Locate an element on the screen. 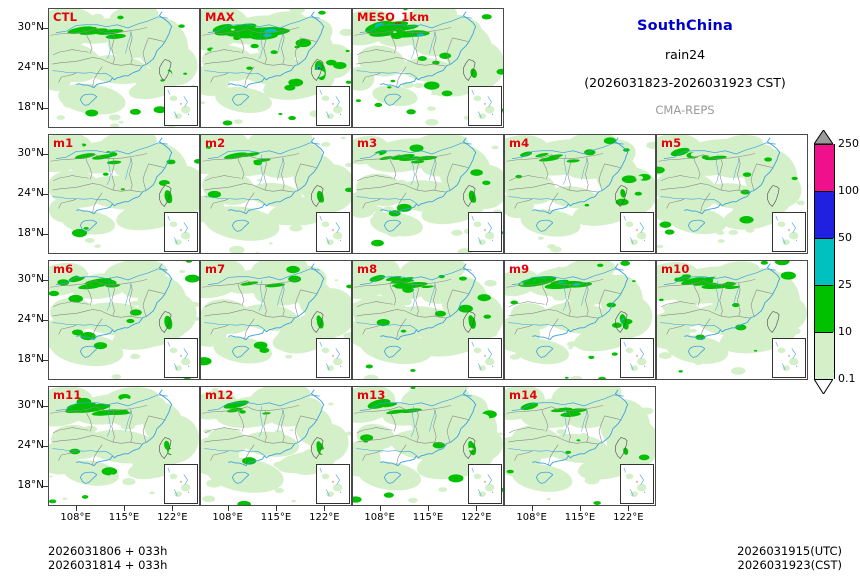 This screenshot has height=583, width=860. panel-label: m9 is located at coordinates (519, 269).